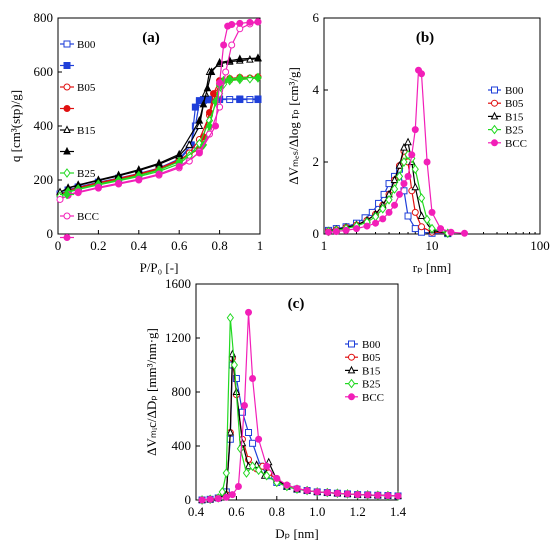 This screenshot has width=550, height=547. What do you see at coordinates (86, 88) in the screenshot?
I see `legend-label: B05` at bounding box center [86, 88].